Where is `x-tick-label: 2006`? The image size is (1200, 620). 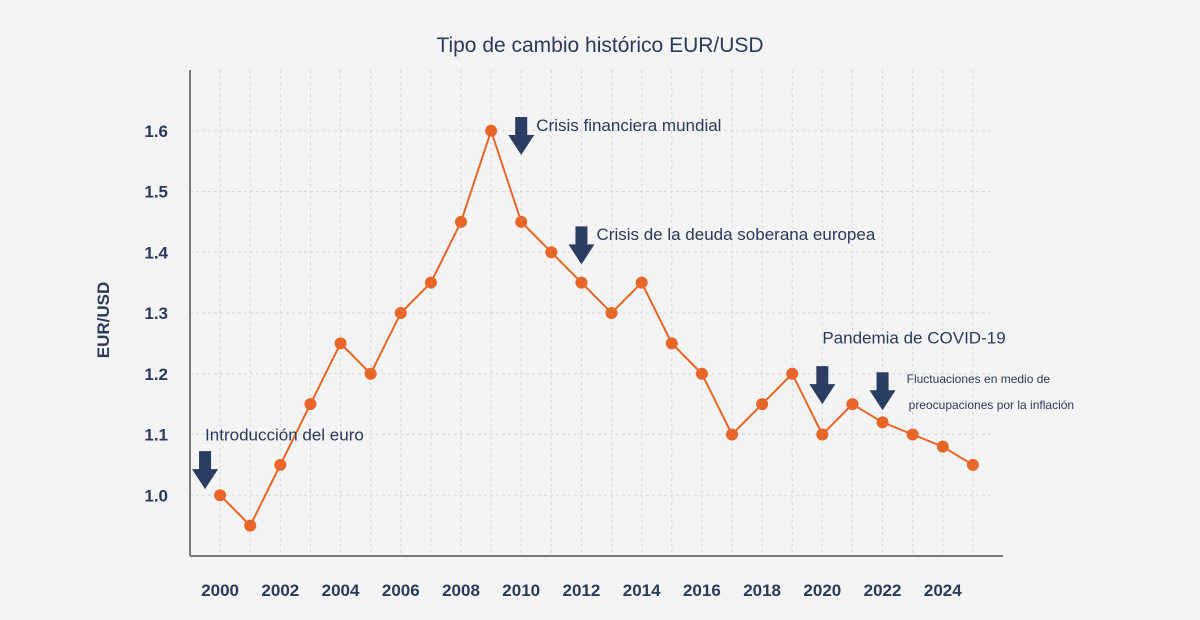
x-tick-label: 2006 is located at coordinates (401, 590).